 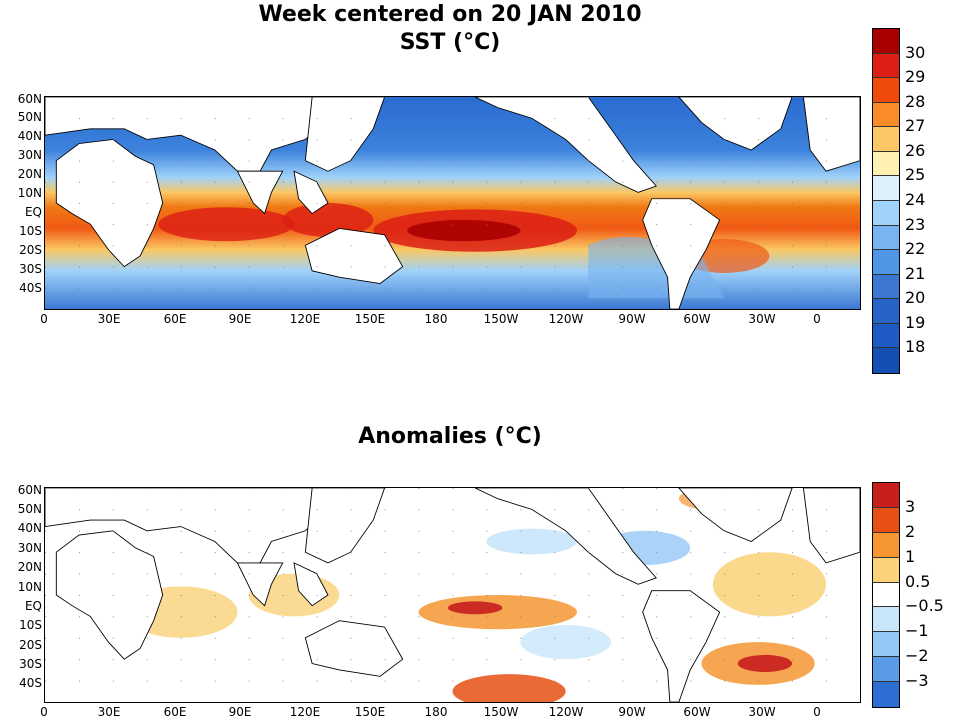 I want to click on colorbar-label: 1, so click(x=910, y=556).